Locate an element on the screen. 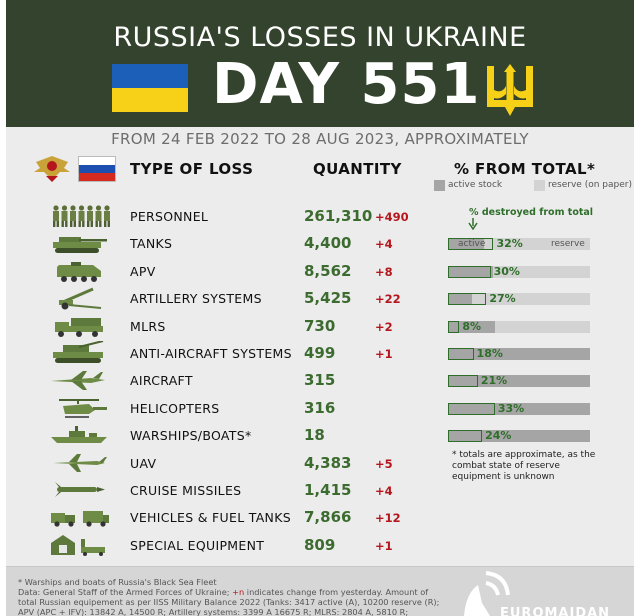 Image resolution: width=640 pixels, height=616 pixels. footer-note-plus-n: +n is located at coordinates (238, 592).